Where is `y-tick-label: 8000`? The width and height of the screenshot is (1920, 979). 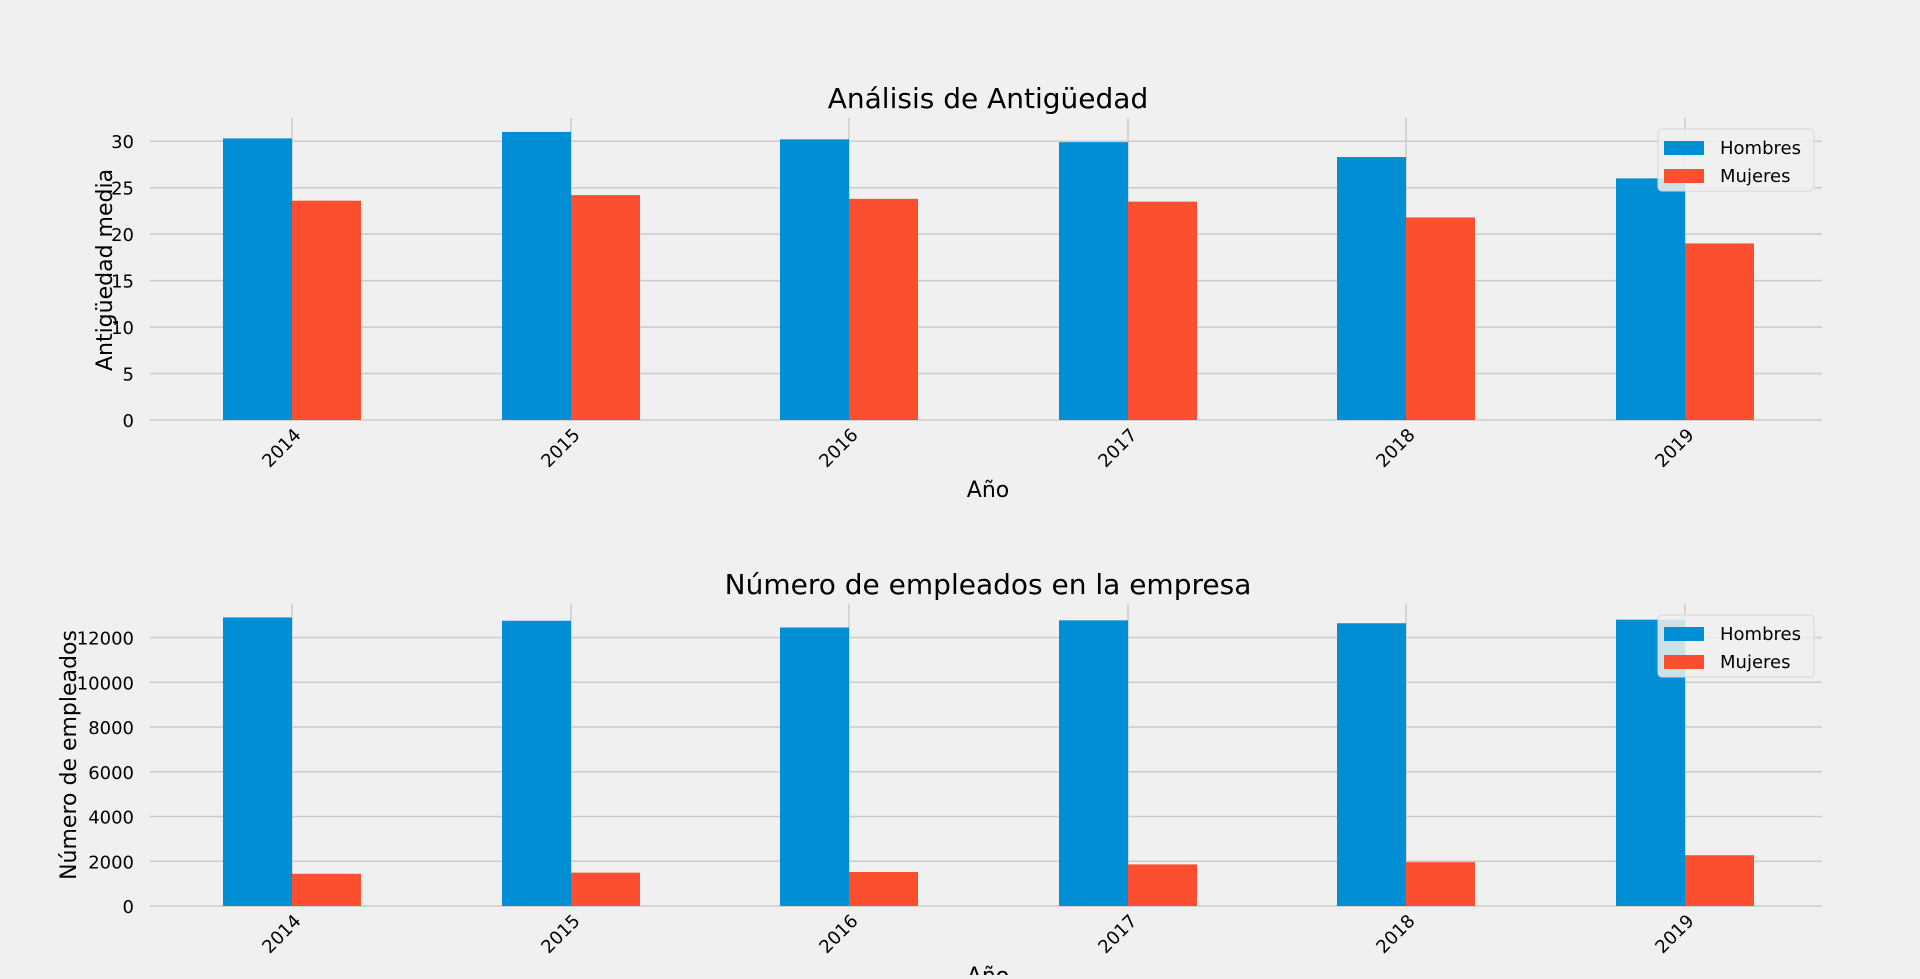 y-tick-label: 8000 is located at coordinates (111, 728).